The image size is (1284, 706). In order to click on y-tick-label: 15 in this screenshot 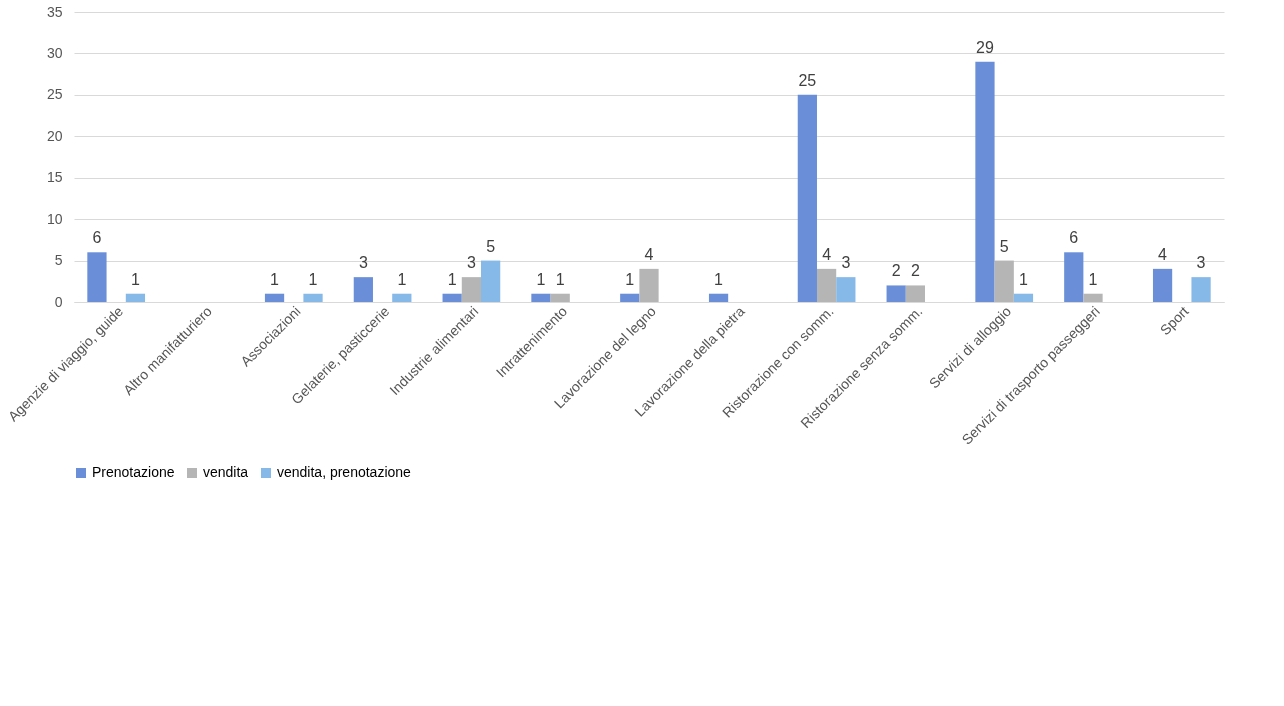, I will do `click(54, 177)`.